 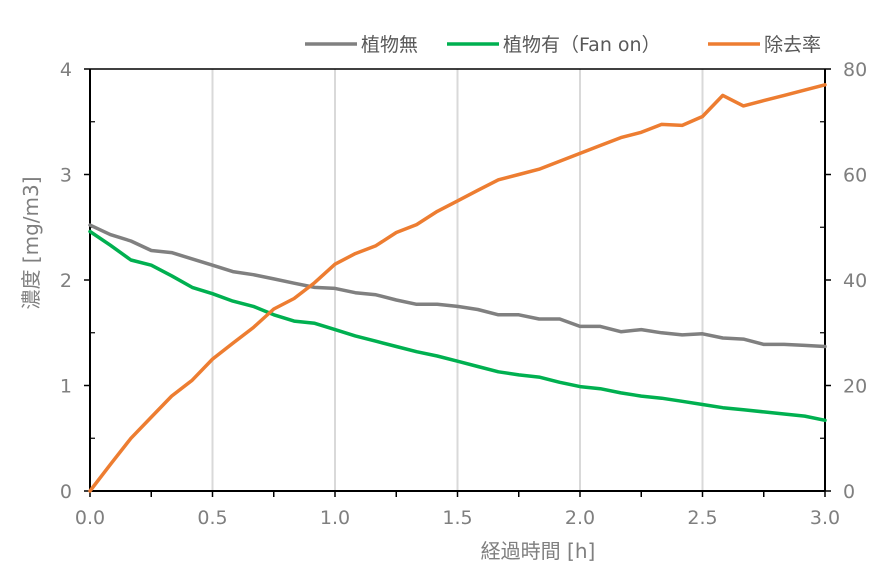 What do you see at coordinates (66, 70) in the screenshot?
I see `y-tick-label: 4` at bounding box center [66, 70].